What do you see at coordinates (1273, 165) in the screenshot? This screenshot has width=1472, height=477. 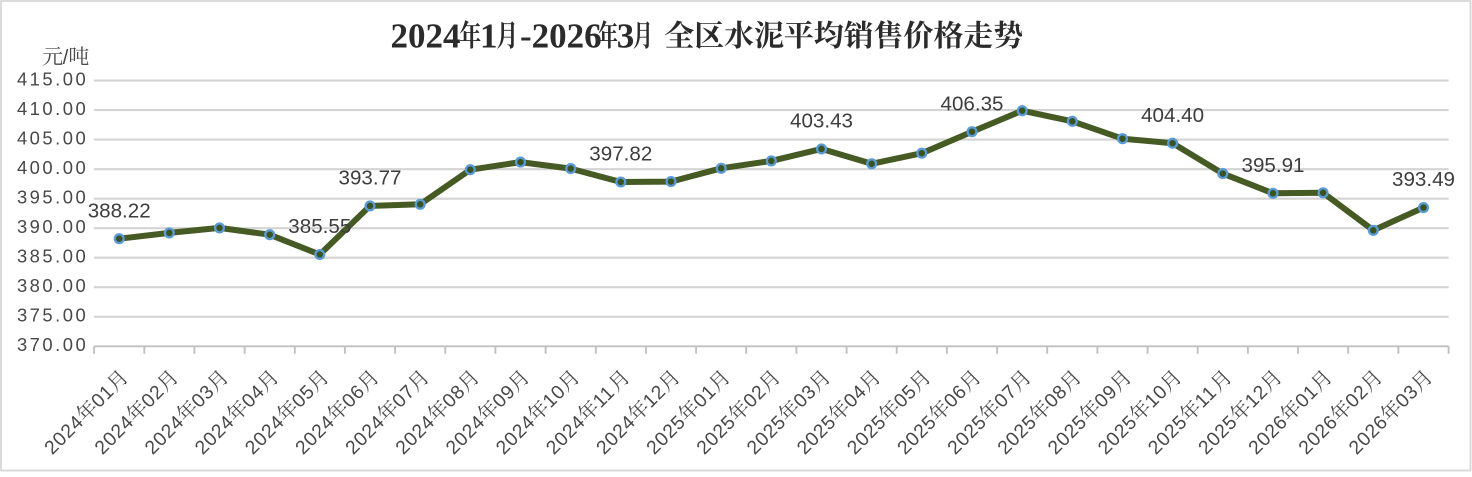 I see `svg-text: 395.91` at bounding box center [1273, 165].